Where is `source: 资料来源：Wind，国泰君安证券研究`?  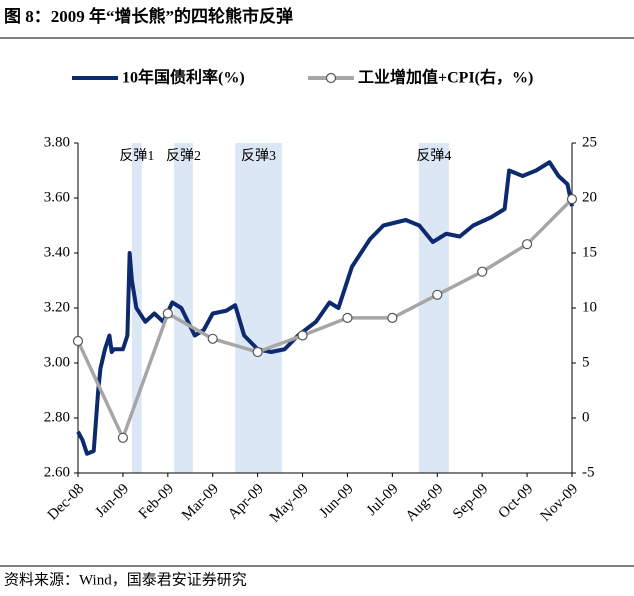 source: 资料来源：Wind，国泰君安证券研究 is located at coordinates (125, 579).